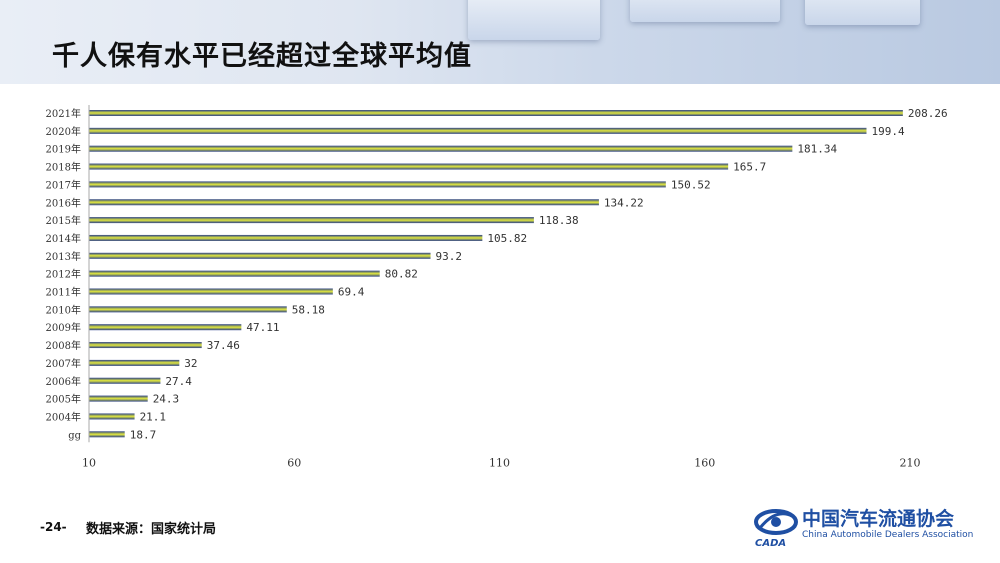 The image size is (1000, 563). Describe the element at coordinates (166, 399) in the screenshot. I see `value-label: 24.3` at that location.